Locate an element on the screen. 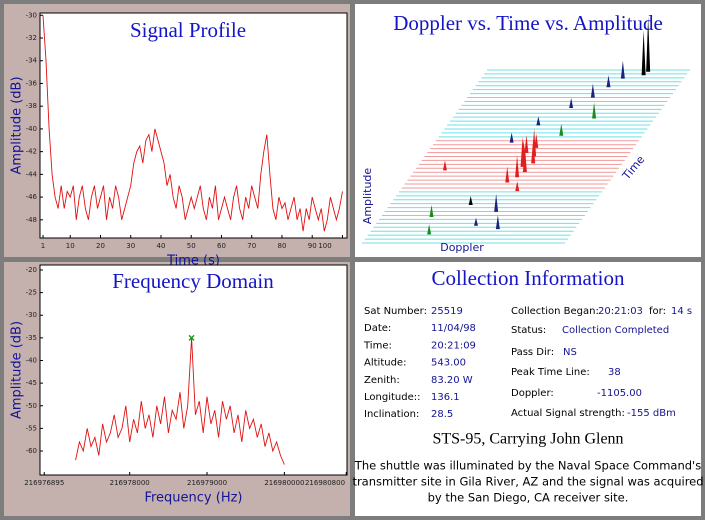 The width and height of the screenshot is (705, 520). info-label: Doppler: is located at coordinates (532, 393).